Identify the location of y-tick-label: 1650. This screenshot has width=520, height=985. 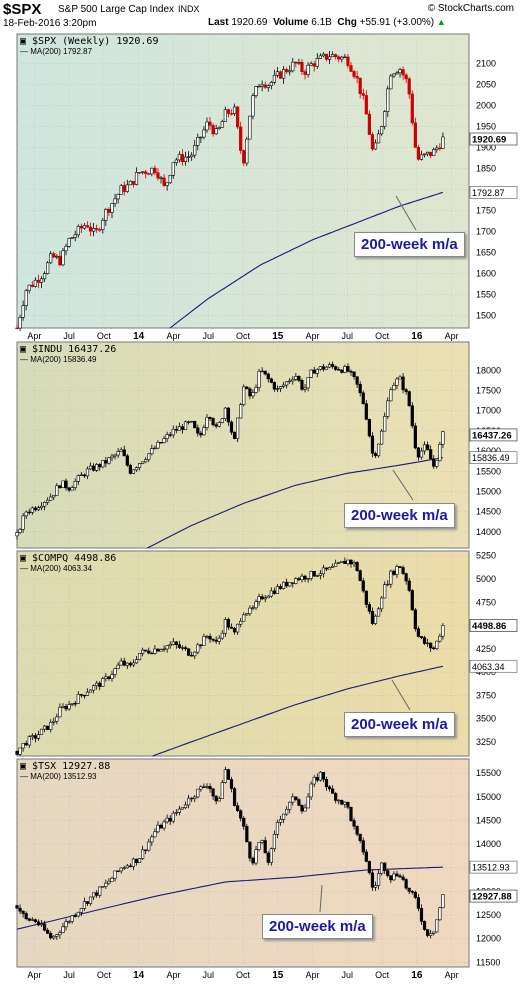
(486, 252).